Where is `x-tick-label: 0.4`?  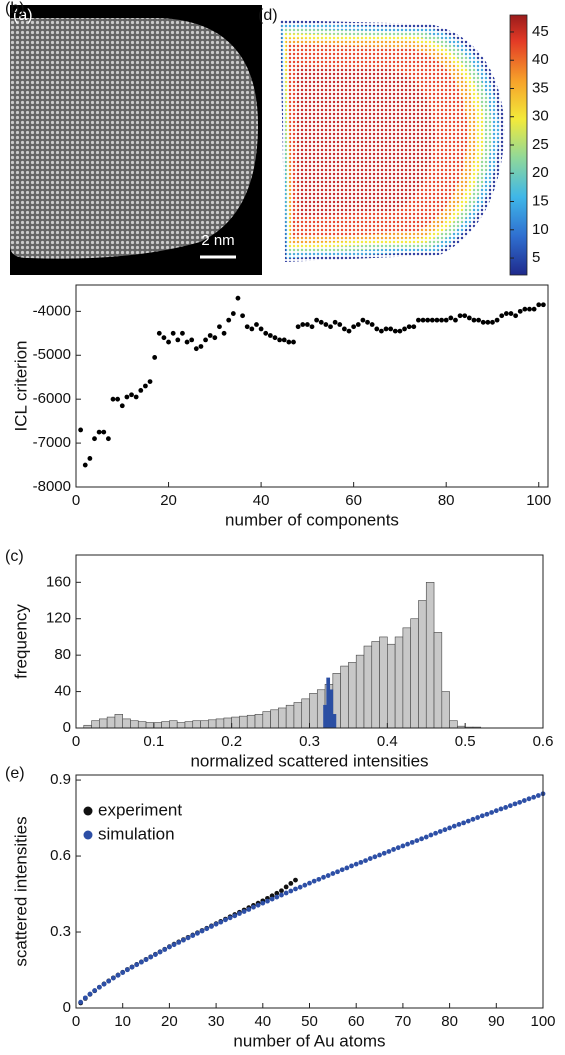 x-tick-label: 0.4 is located at coordinates (387, 741).